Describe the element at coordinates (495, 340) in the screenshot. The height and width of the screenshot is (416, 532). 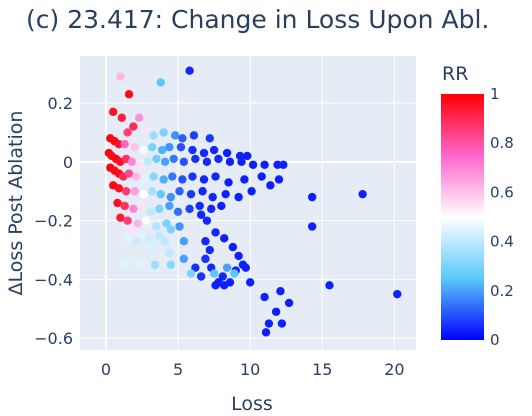
I see `colorbar-tick-label: 0` at that location.